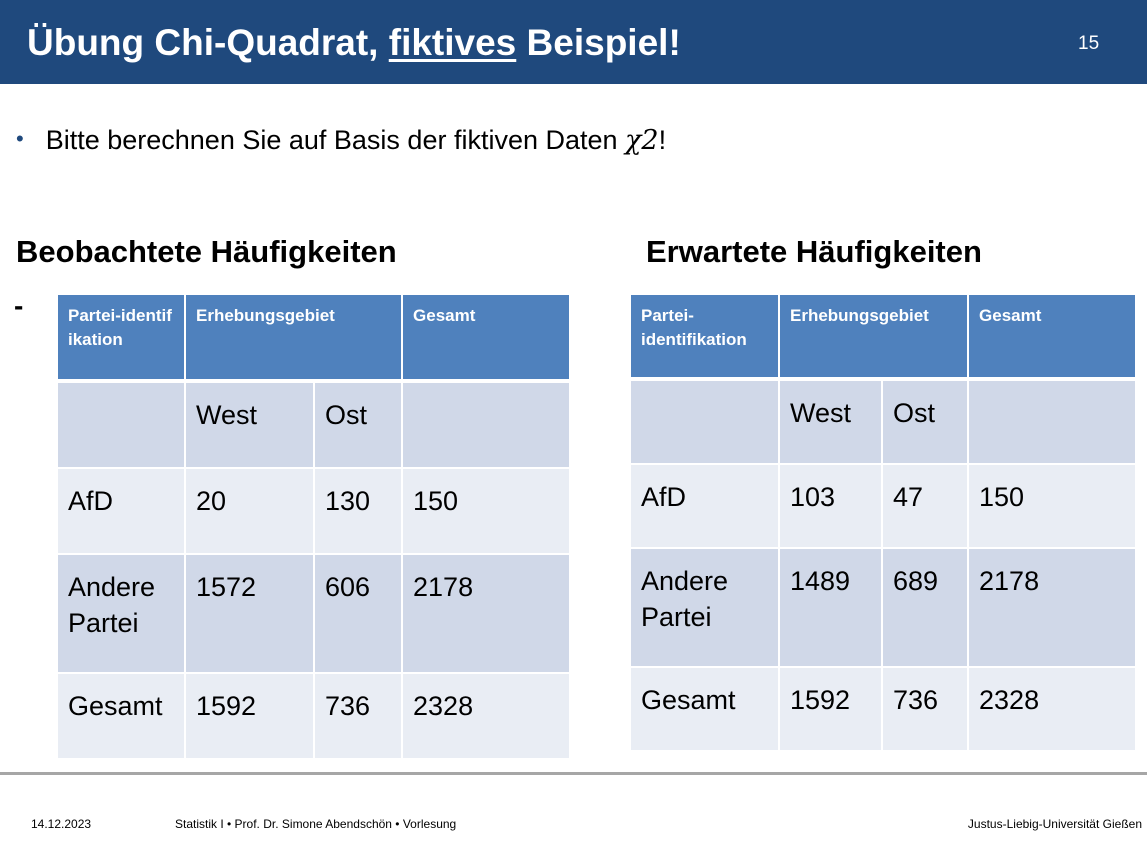  I want to click on chi-square-symbol: χ2, so click(642, 140).